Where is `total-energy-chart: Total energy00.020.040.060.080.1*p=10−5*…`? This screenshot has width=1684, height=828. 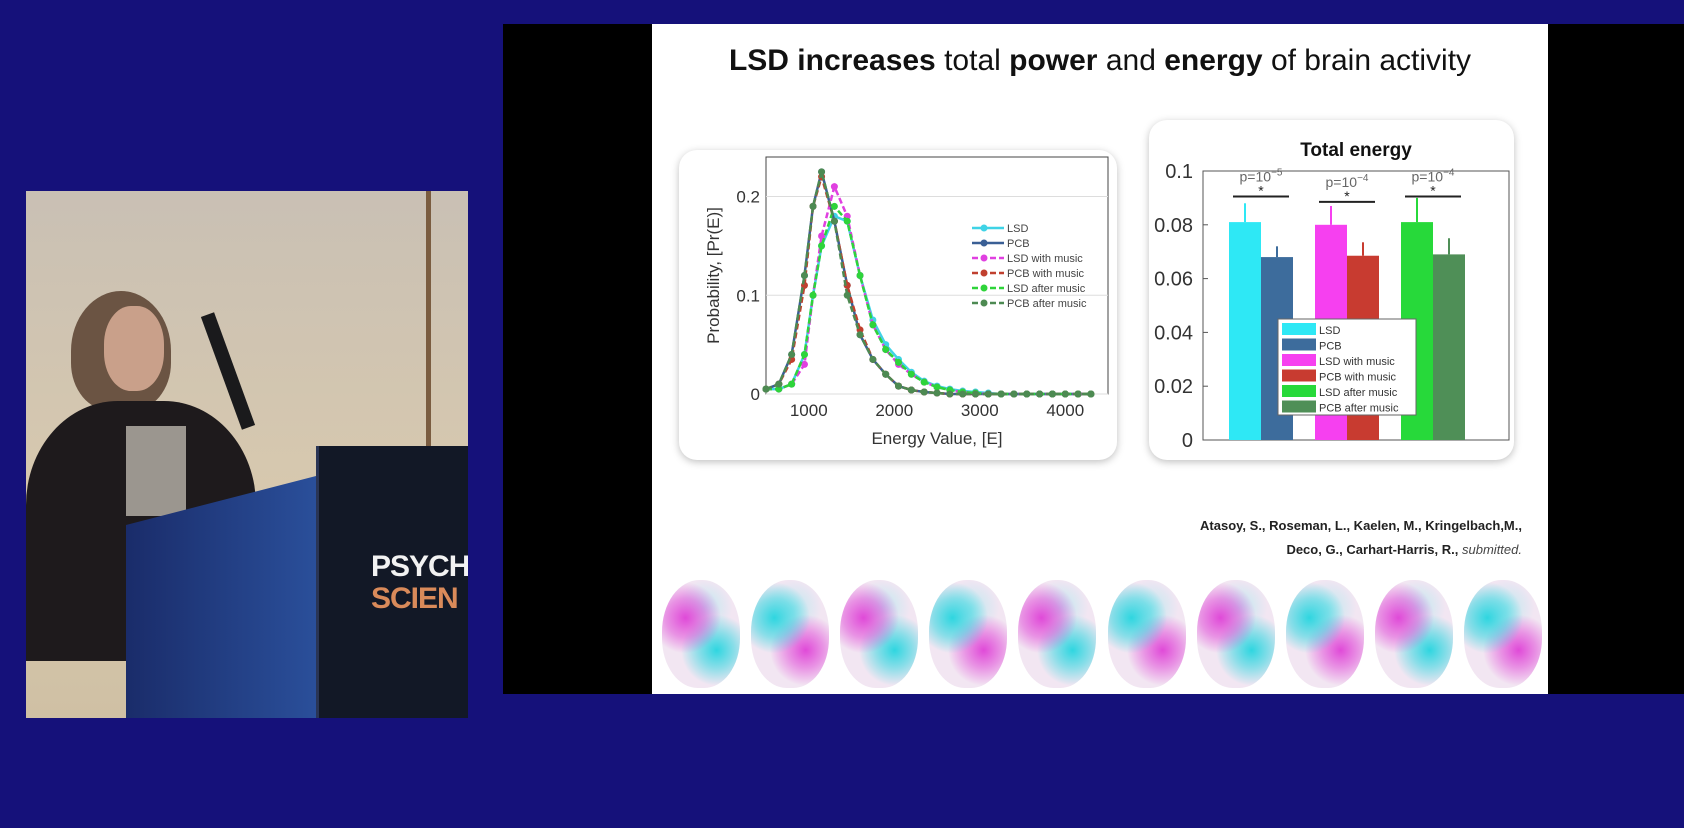 total-energy-chart: Total energy00.020.040.060.080.1*p=10−5*… is located at coordinates (1332, 296).